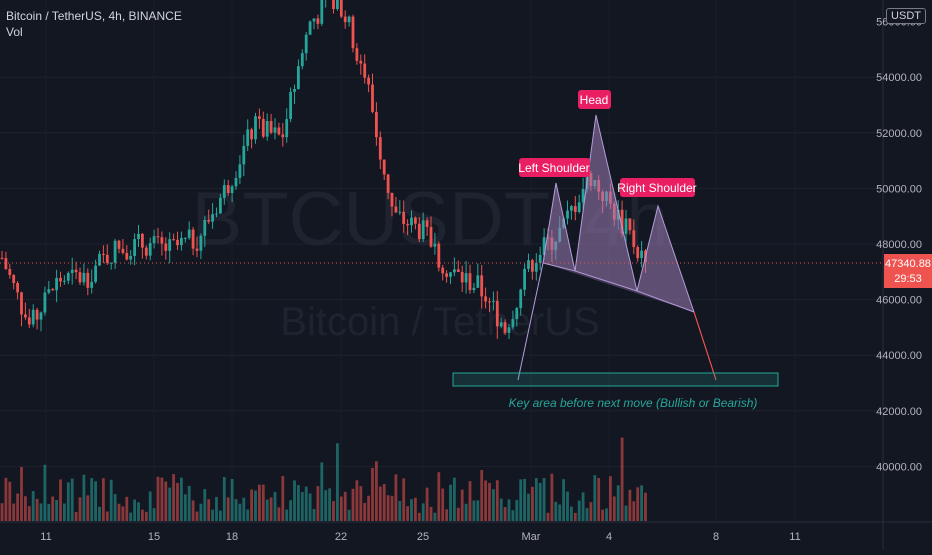 The height and width of the screenshot is (555, 932). What do you see at coordinates (615, 379) in the screenshot?
I see `key-area-box` at bounding box center [615, 379].